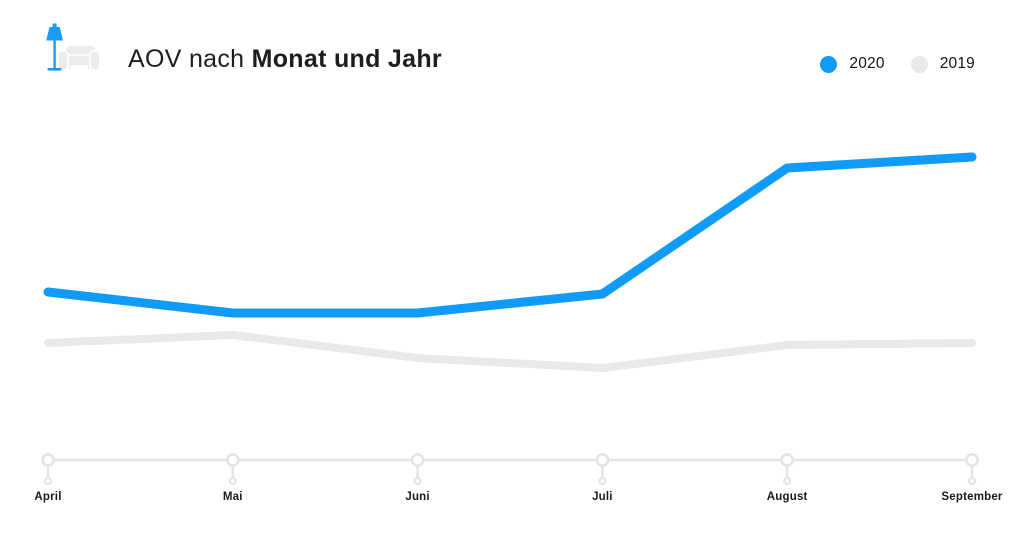 The image size is (1025, 552). I want to click on lamp-icon, so click(54, 47).